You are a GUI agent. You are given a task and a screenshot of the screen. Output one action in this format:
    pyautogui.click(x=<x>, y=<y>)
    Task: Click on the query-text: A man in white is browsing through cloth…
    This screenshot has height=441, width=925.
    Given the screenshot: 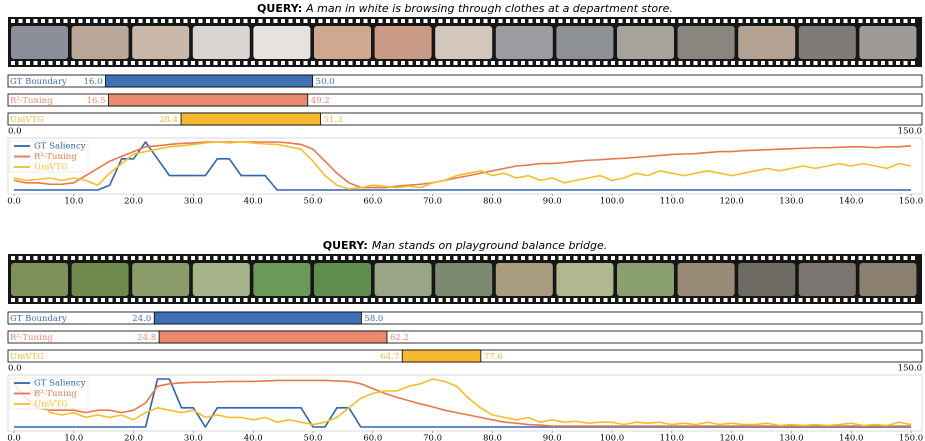 What is the action you would take?
    pyautogui.click(x=489, y=8)
    